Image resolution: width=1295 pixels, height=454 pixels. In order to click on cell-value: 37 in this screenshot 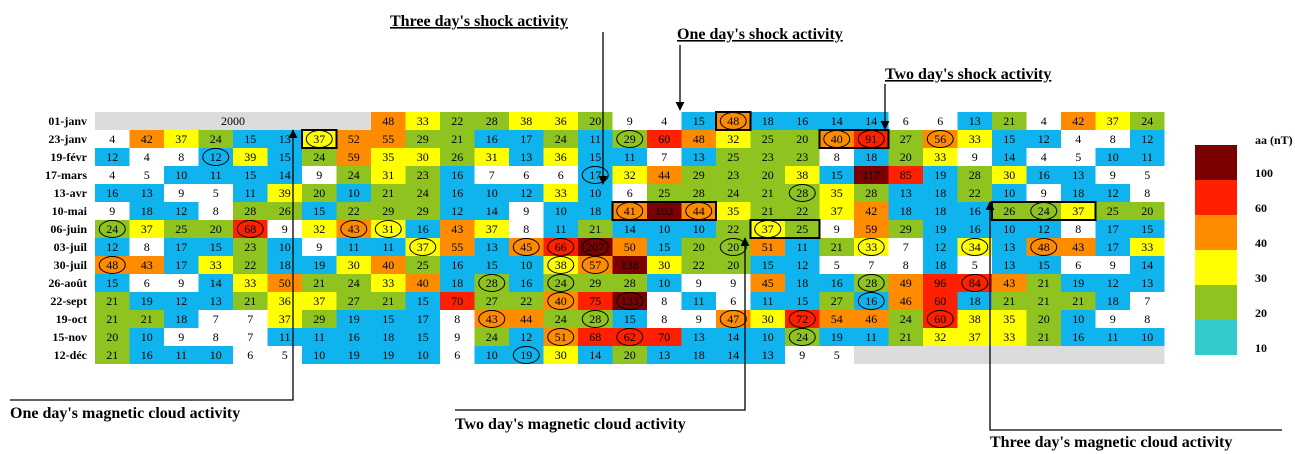, I will do `click(975, 337)`.